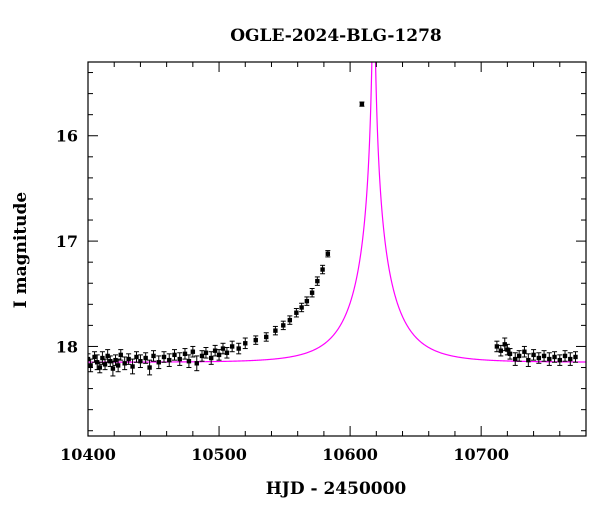 The height and width of the screenshot is (512, 600). I want to click on y-tick-label: 16, so click(67, 136).